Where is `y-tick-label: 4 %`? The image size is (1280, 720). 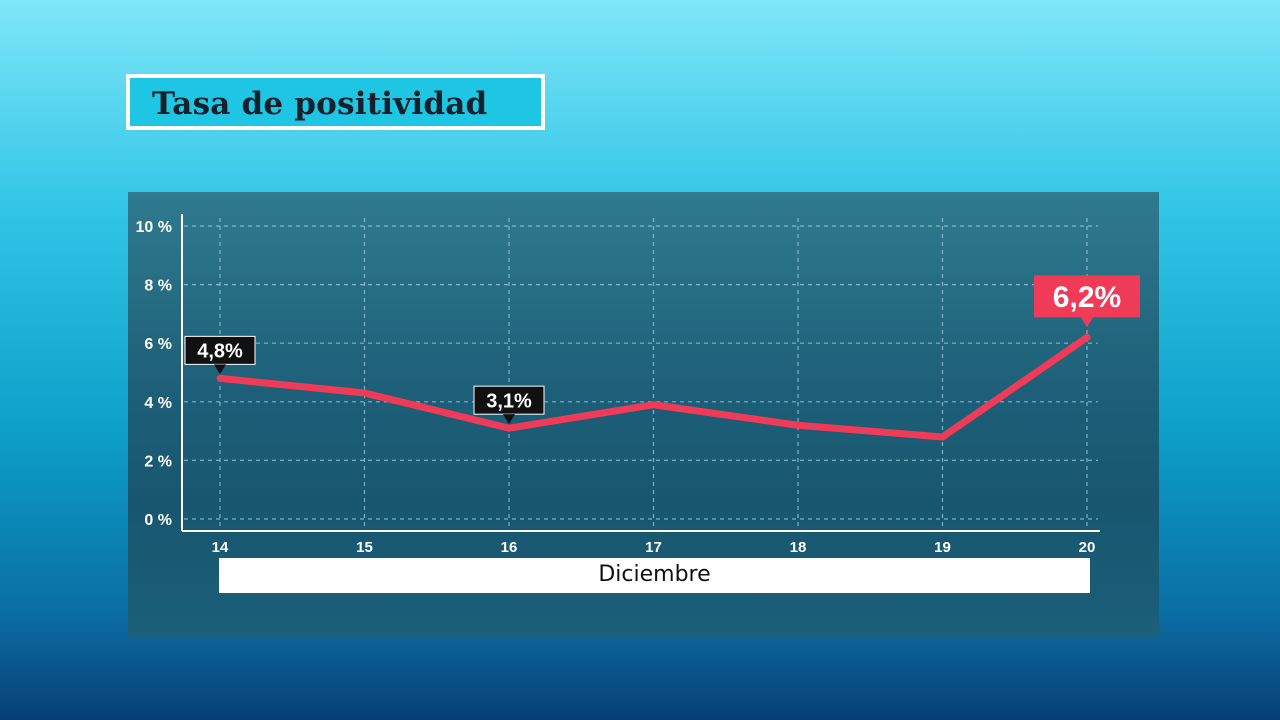
y-tick-label: 4 % is located at coordinates (158, 403).